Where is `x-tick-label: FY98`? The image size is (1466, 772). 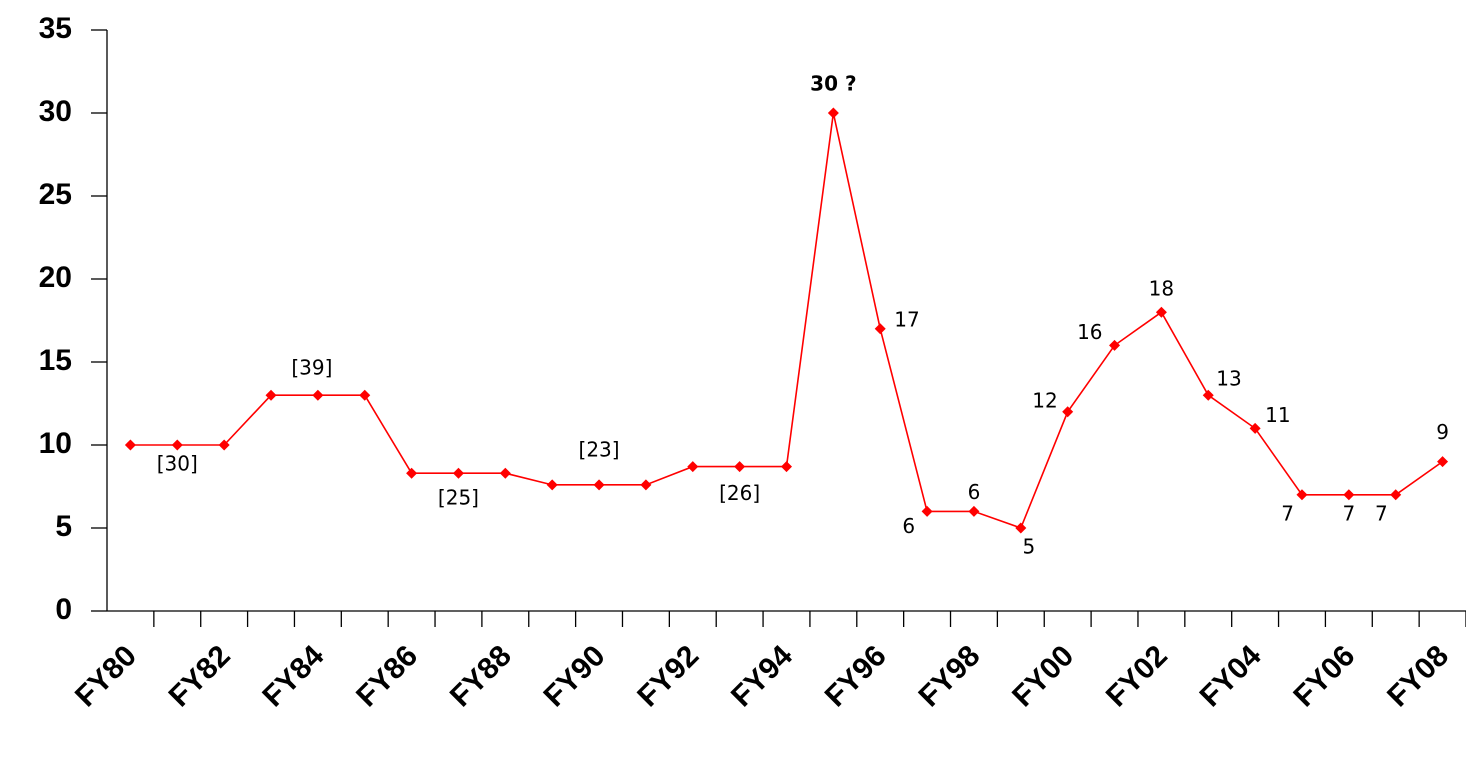
x-tick-label: FY98 is located at coordinates (949, 676).